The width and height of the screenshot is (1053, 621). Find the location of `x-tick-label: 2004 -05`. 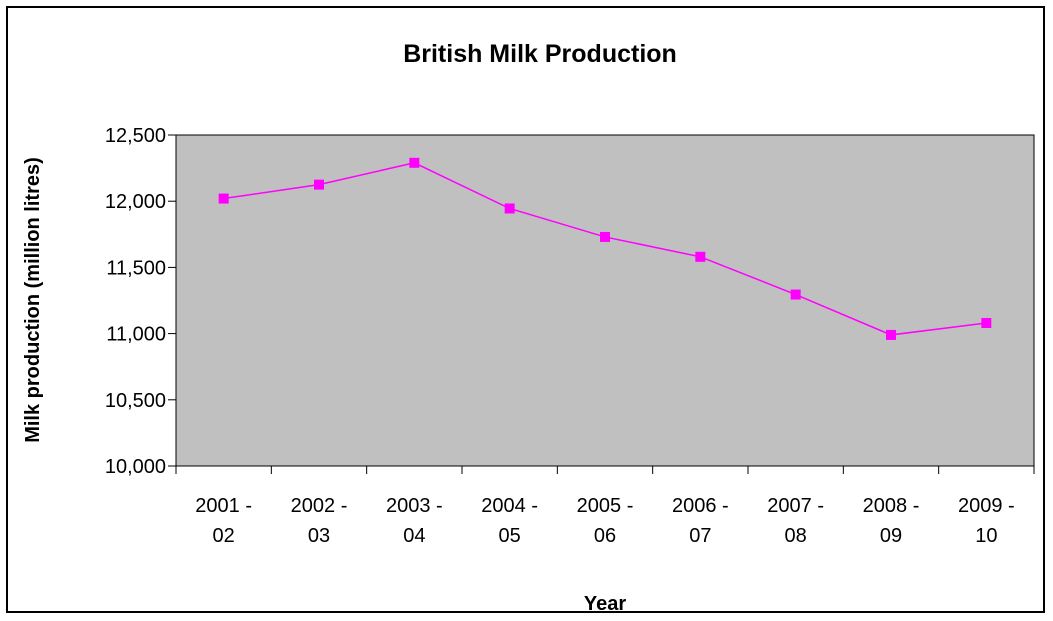

x-tick-label: 2004 -05 is located at coordinates (509, 521).